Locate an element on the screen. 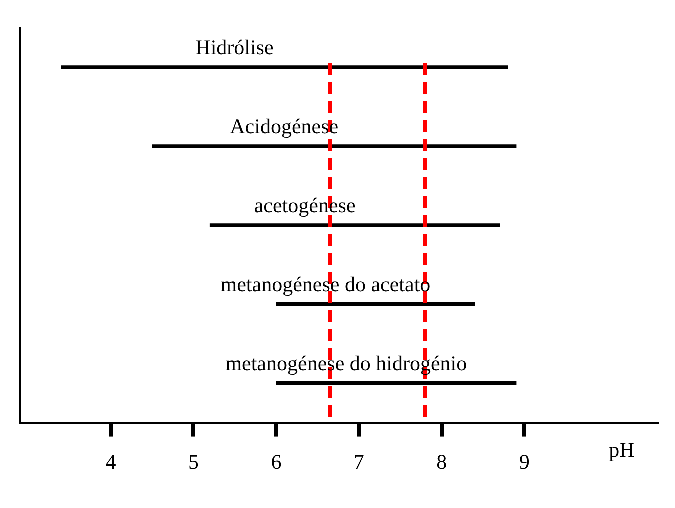  y-tick-label: metanogénese do acetato is located at coordinates (325, 284).